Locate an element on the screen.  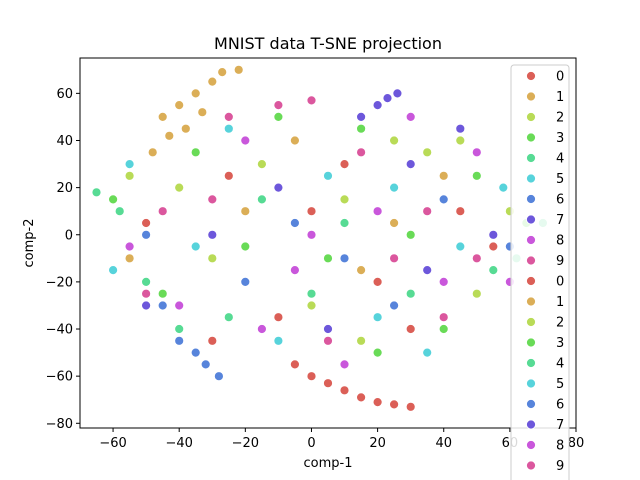
legend-entry: 9 is located at coordinates (545, 261).